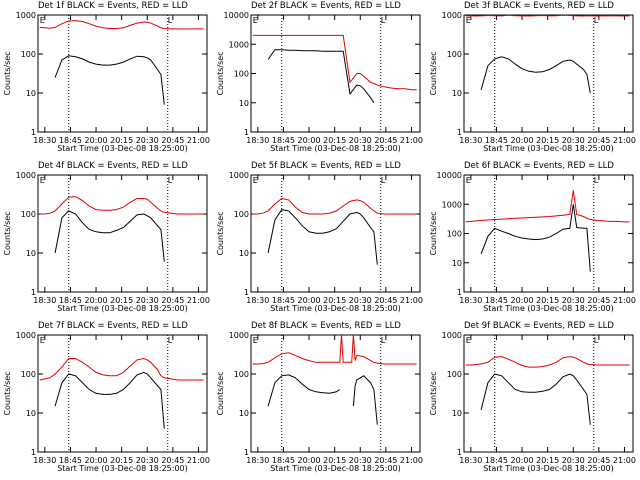 The image size is (640, 480). I want to click on panel-title: Det 2f BLACK = Events, RED = LLD, so click(326, 6).